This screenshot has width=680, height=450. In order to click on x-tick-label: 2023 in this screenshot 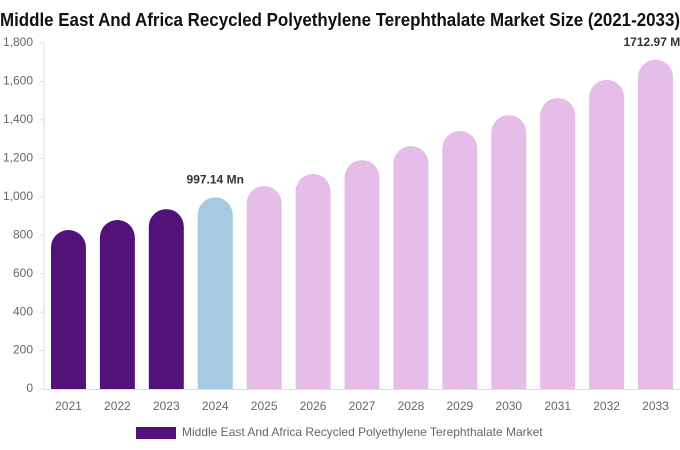, I will do `click(166, 406)`.